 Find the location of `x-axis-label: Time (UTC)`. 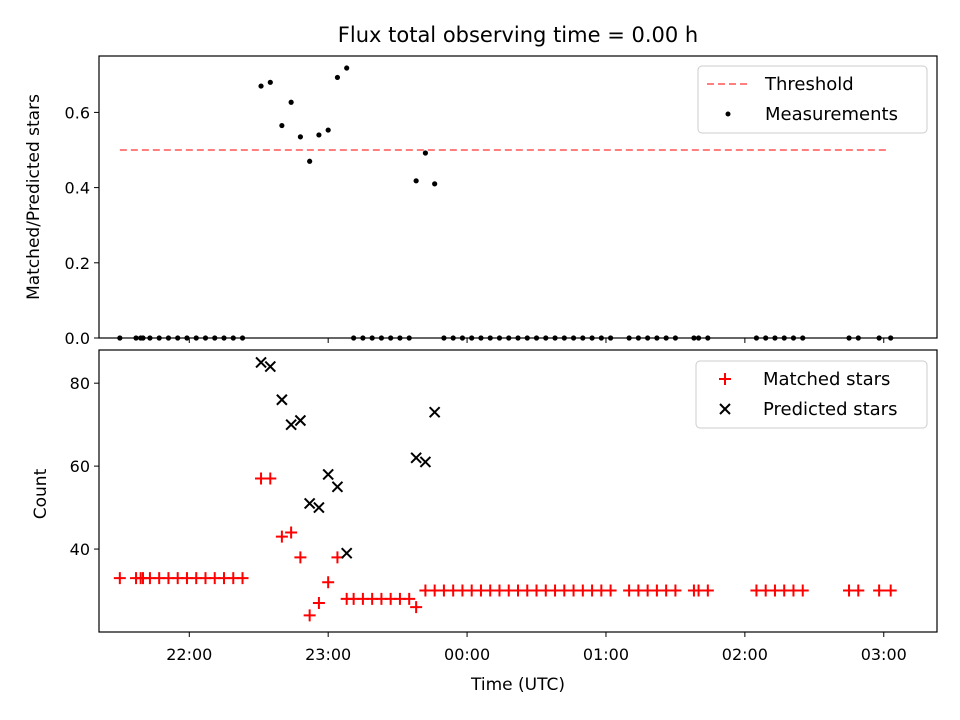

x-axis-label: Time (UTC) is located at coordinates (517, 685).